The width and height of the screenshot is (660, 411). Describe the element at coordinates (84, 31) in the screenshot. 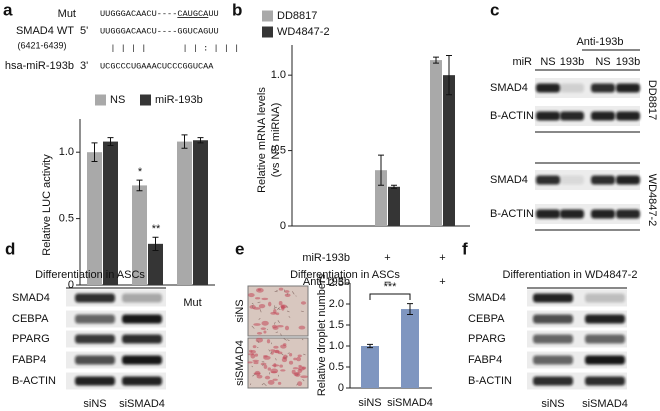

I see `seq-end: 5'` at that location.